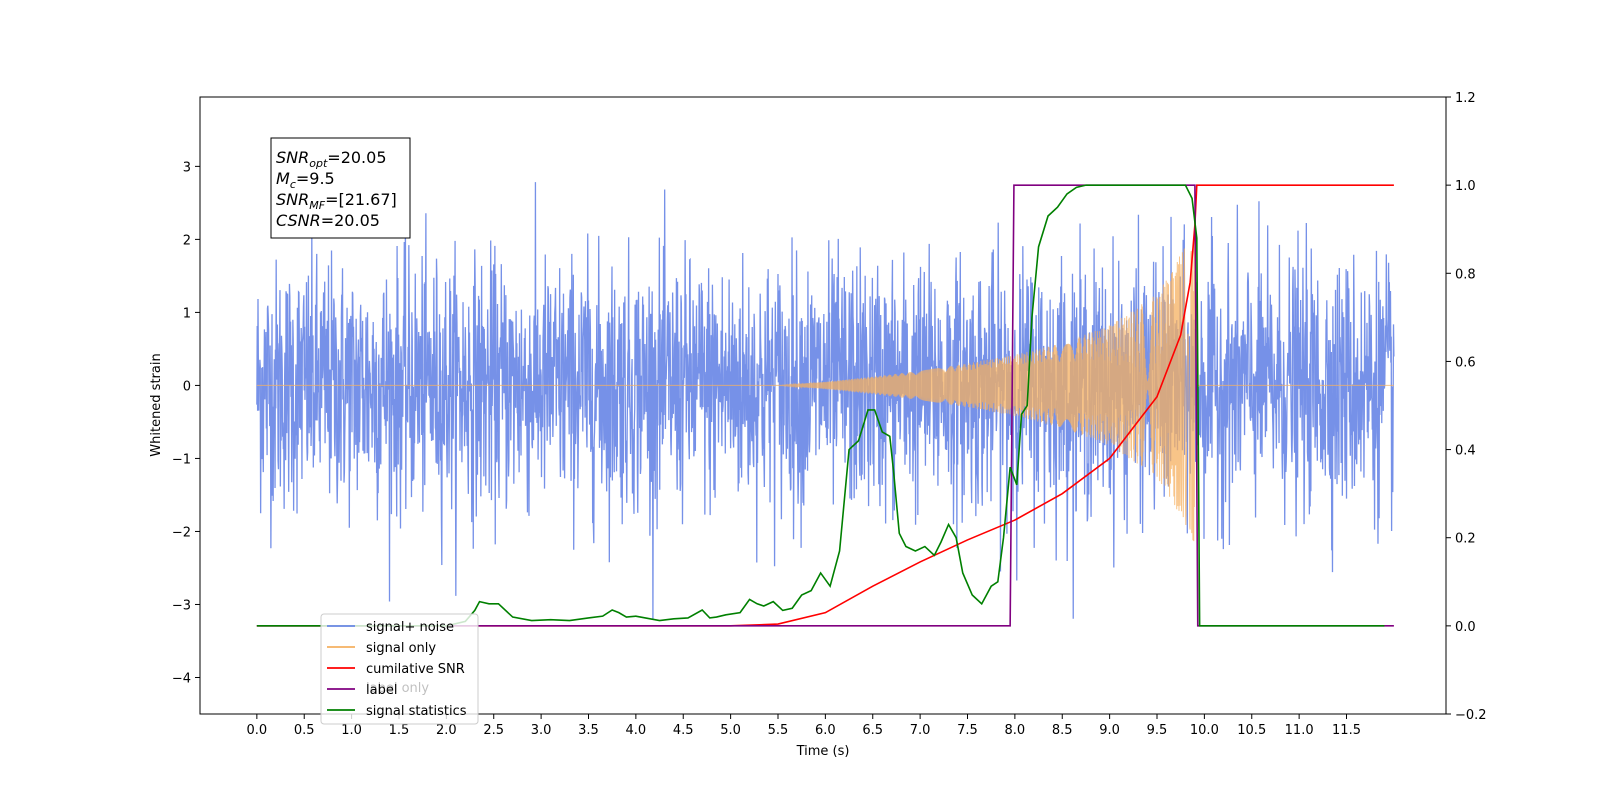  I want to click on annotation-line: Mc=9.5, so click(305, 180).